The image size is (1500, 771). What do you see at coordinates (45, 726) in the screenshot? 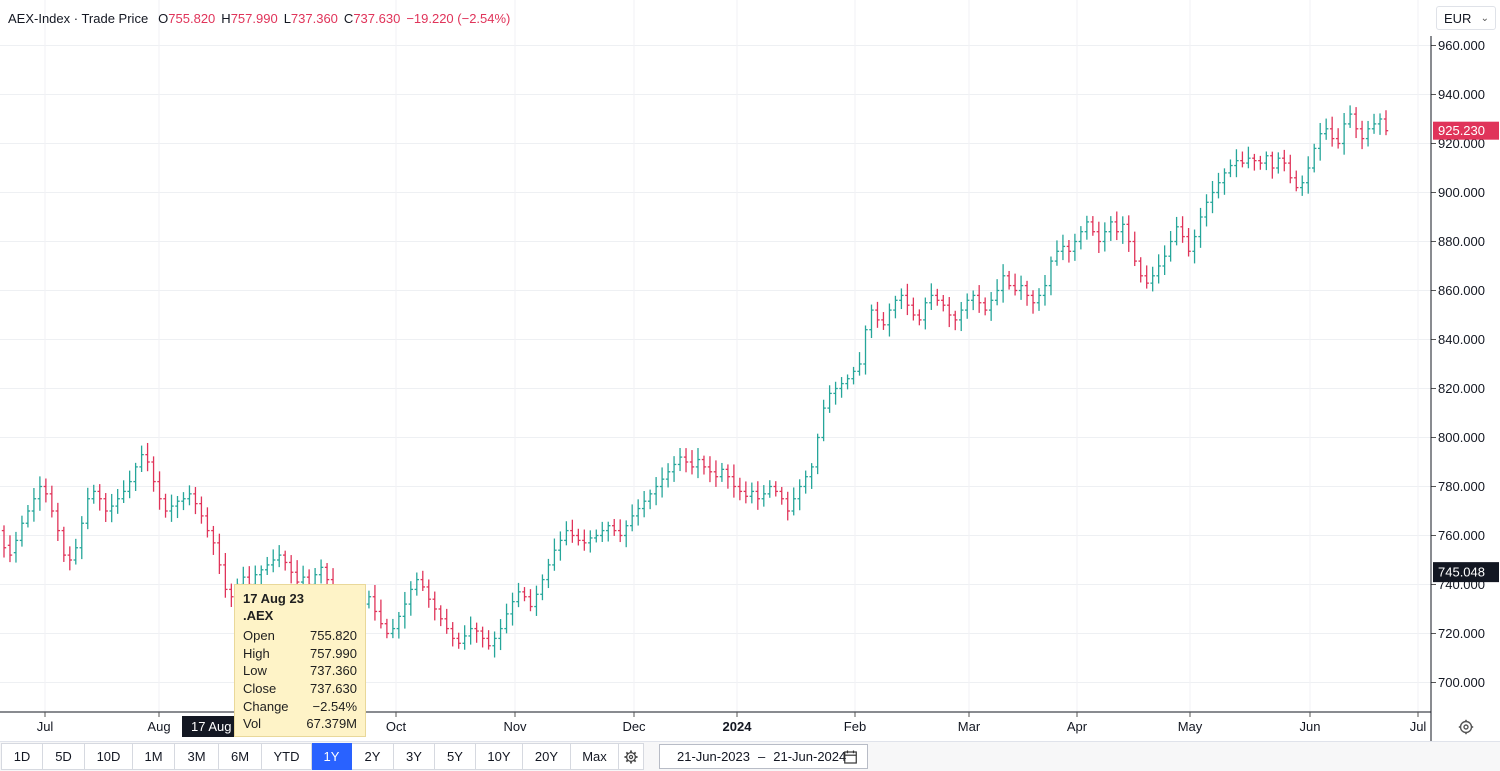
I see `x-tick-label: Jul` at bounding box center [45, 726].